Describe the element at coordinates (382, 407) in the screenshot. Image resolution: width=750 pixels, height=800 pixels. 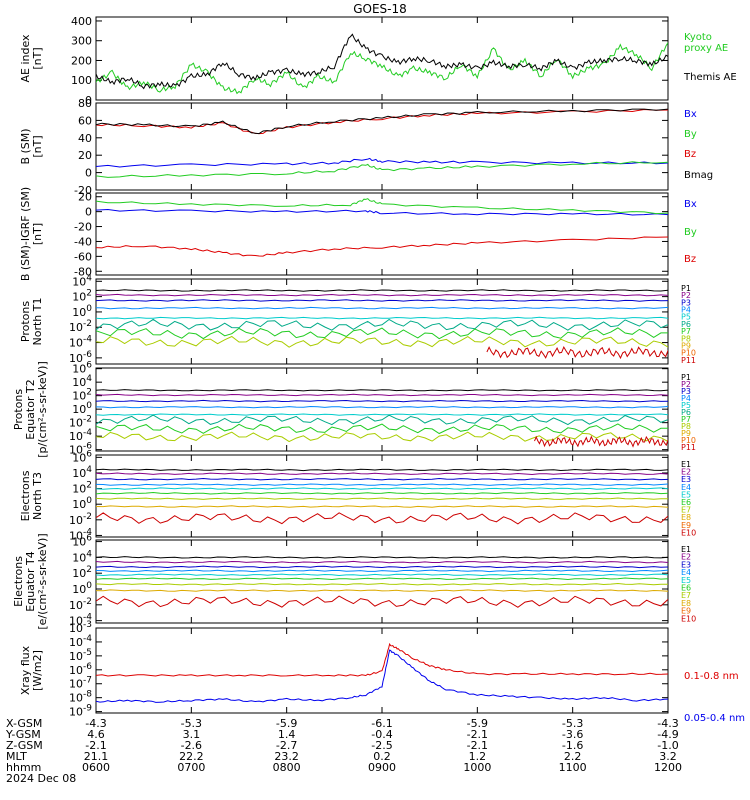
I see `series-line-p4` at that location.